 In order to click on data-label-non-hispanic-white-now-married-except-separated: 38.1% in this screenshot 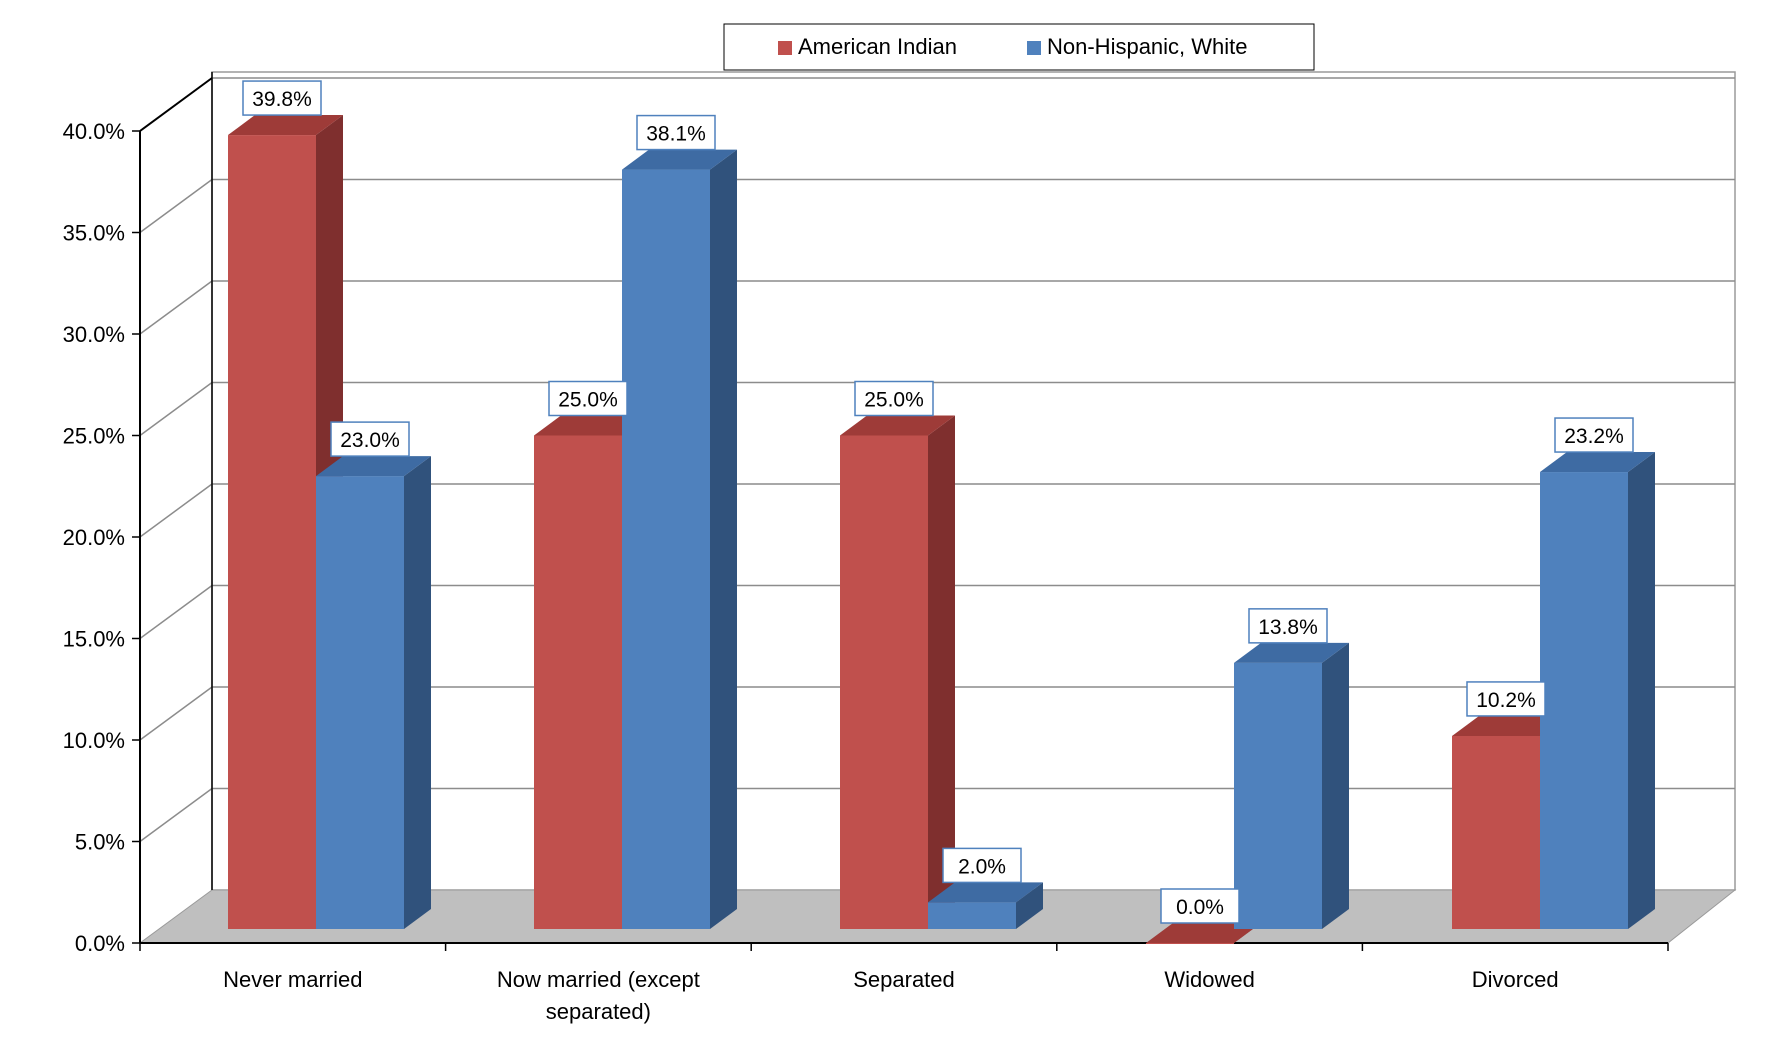, I will do `click(676, 134)`.